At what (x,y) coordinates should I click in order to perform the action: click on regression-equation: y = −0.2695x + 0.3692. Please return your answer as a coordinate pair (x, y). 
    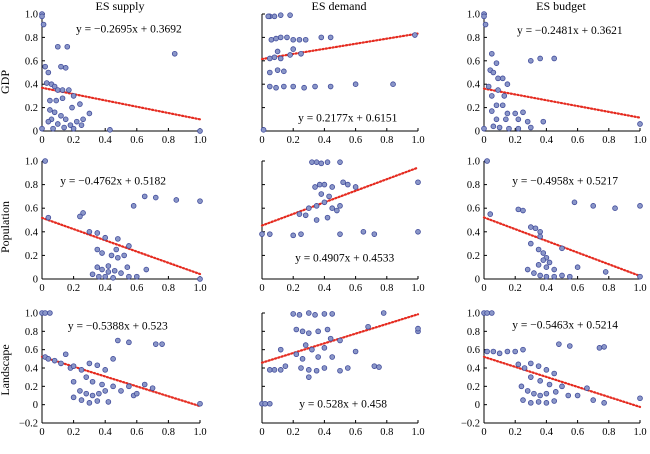
    Looking at the image, I should click on (129, 30).